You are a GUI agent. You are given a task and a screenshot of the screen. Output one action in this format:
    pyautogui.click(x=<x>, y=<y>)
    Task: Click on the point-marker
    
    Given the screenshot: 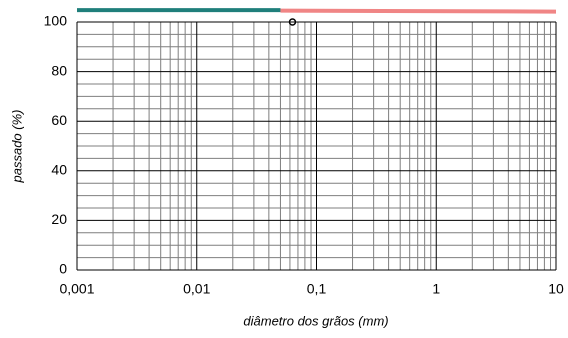 What is the action you would take?
    pyautogui.click(x=292, y=22)
    